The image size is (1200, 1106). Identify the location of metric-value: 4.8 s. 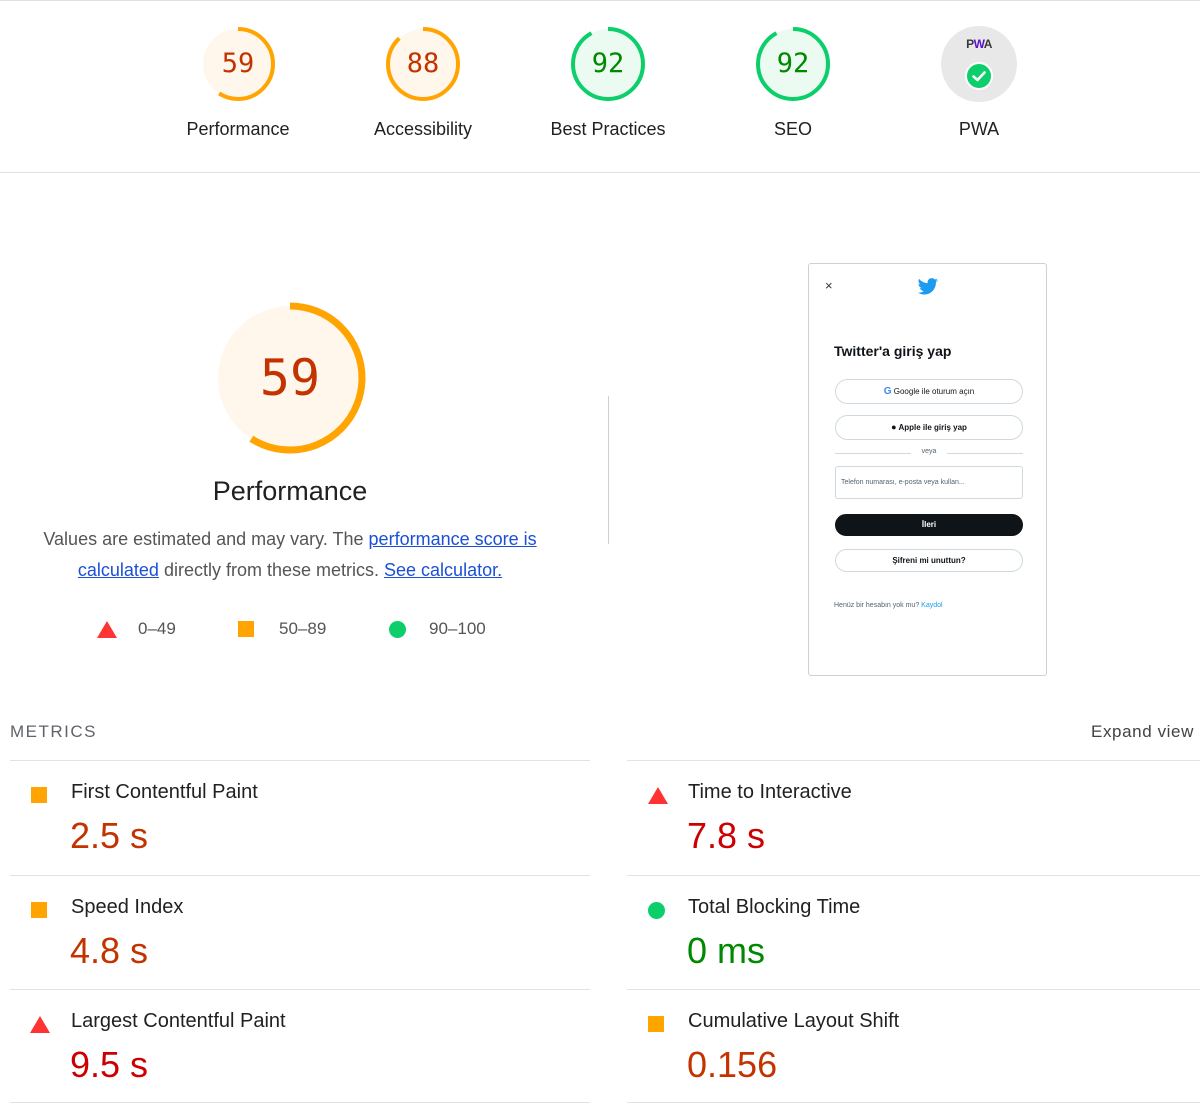
(109, 950).